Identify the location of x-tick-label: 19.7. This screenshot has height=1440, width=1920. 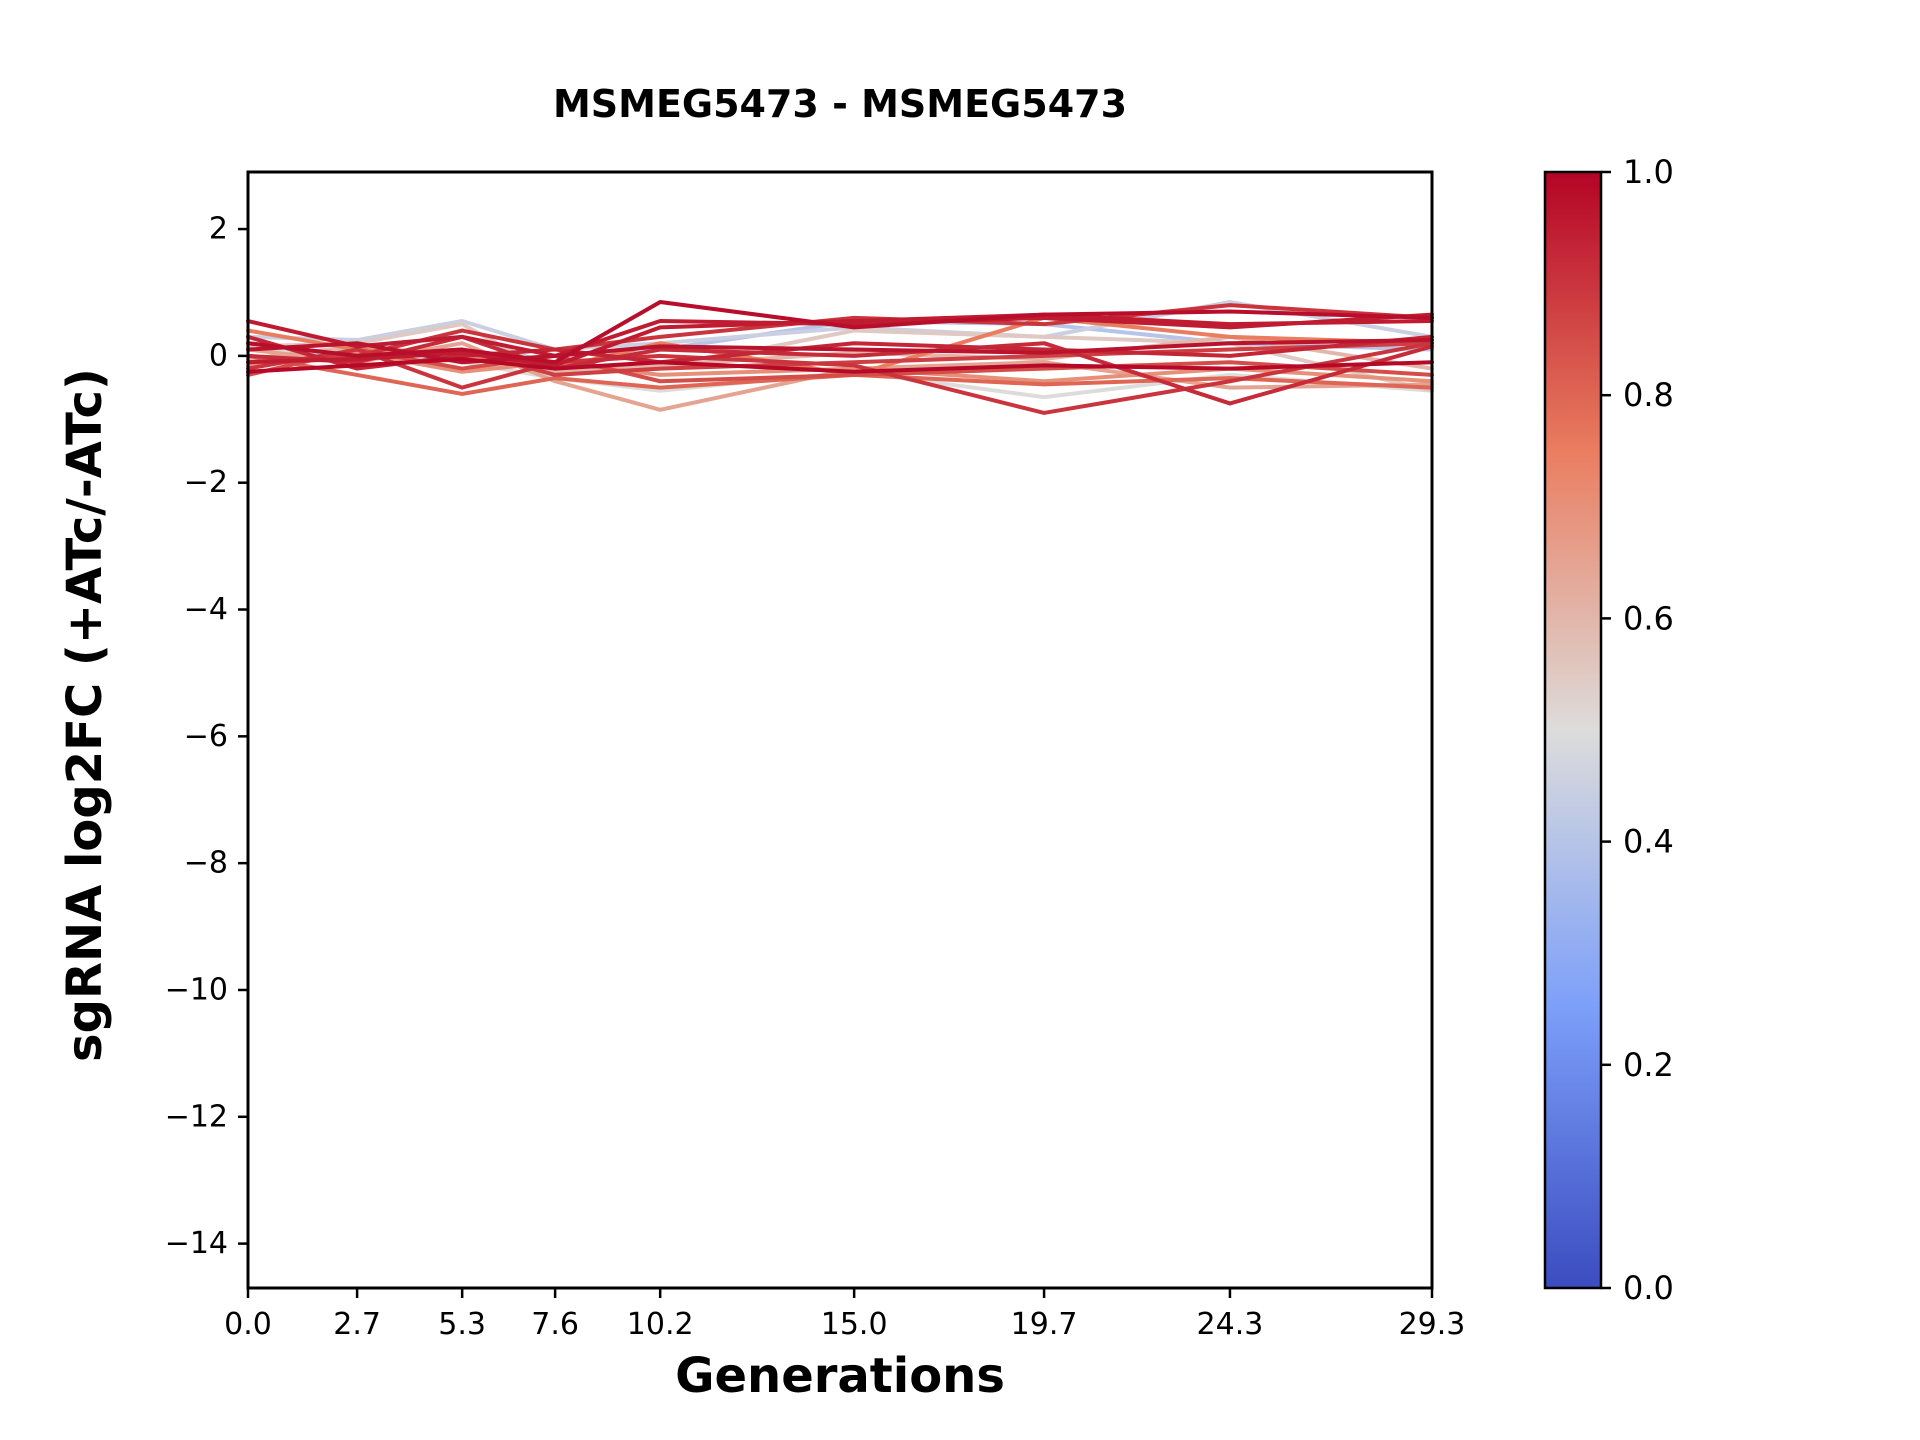
(1044, 1324).